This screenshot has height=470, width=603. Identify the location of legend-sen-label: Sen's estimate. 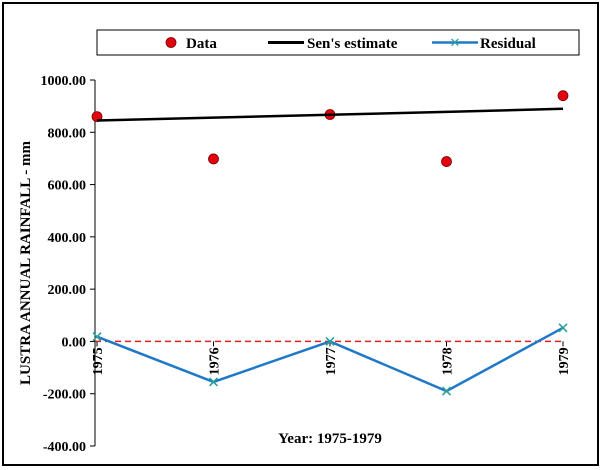
(352, 44).